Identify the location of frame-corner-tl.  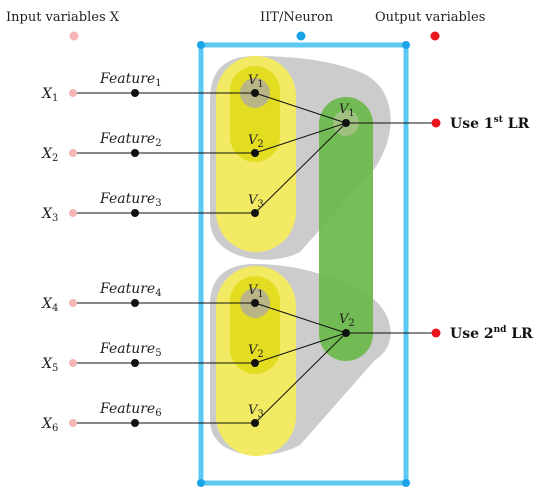
(201, 45).